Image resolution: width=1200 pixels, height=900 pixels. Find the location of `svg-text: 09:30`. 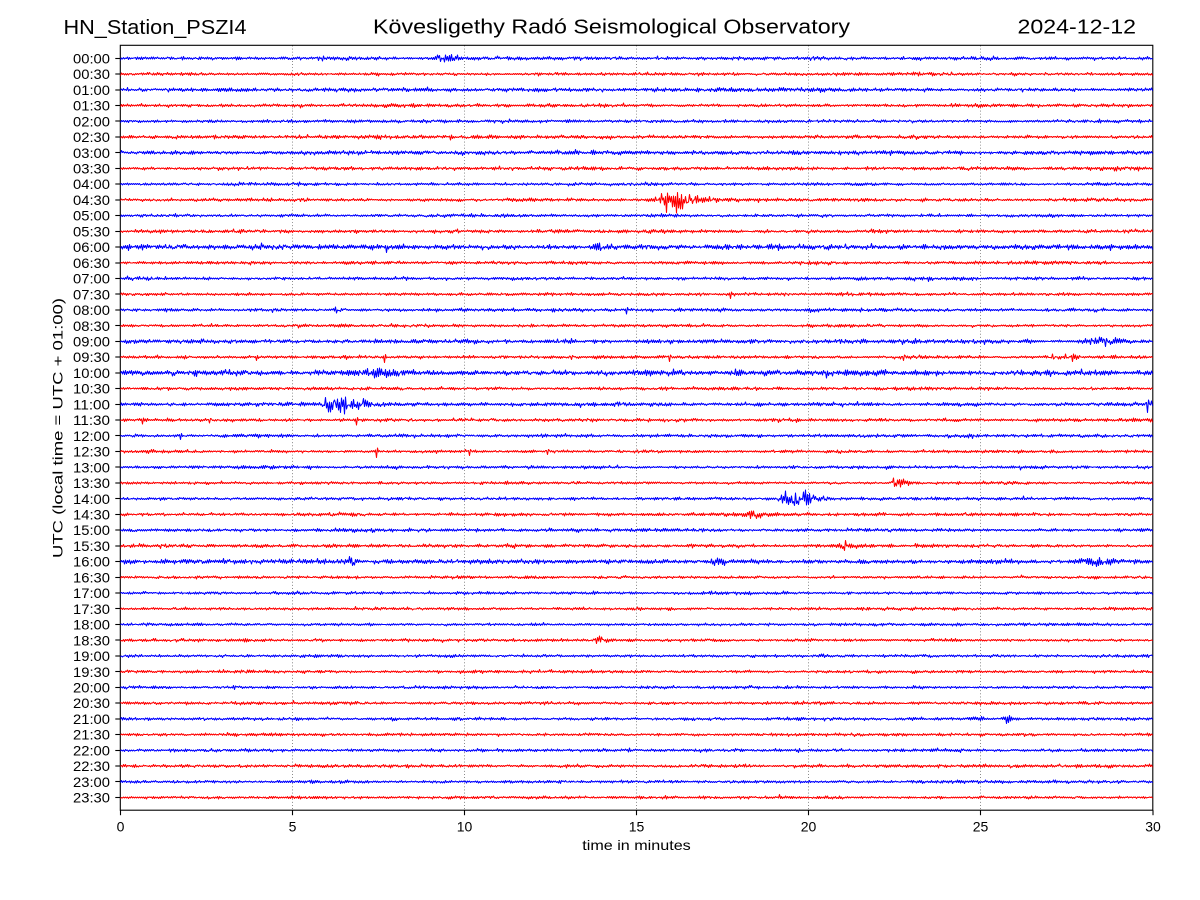

svg-text: 09:30 is located at coordinates (91, 357).